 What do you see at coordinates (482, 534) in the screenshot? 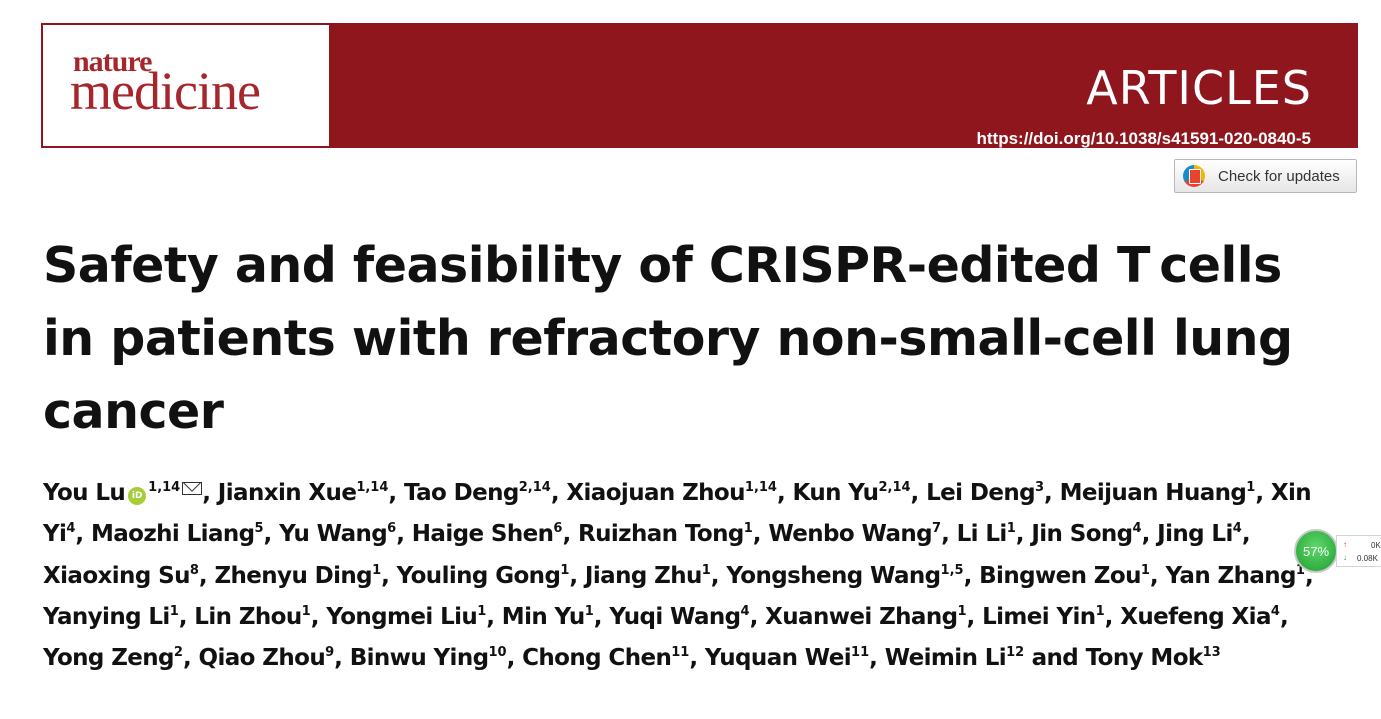
I see `author-name: Haige Shen` at bounding box center [482, 534].